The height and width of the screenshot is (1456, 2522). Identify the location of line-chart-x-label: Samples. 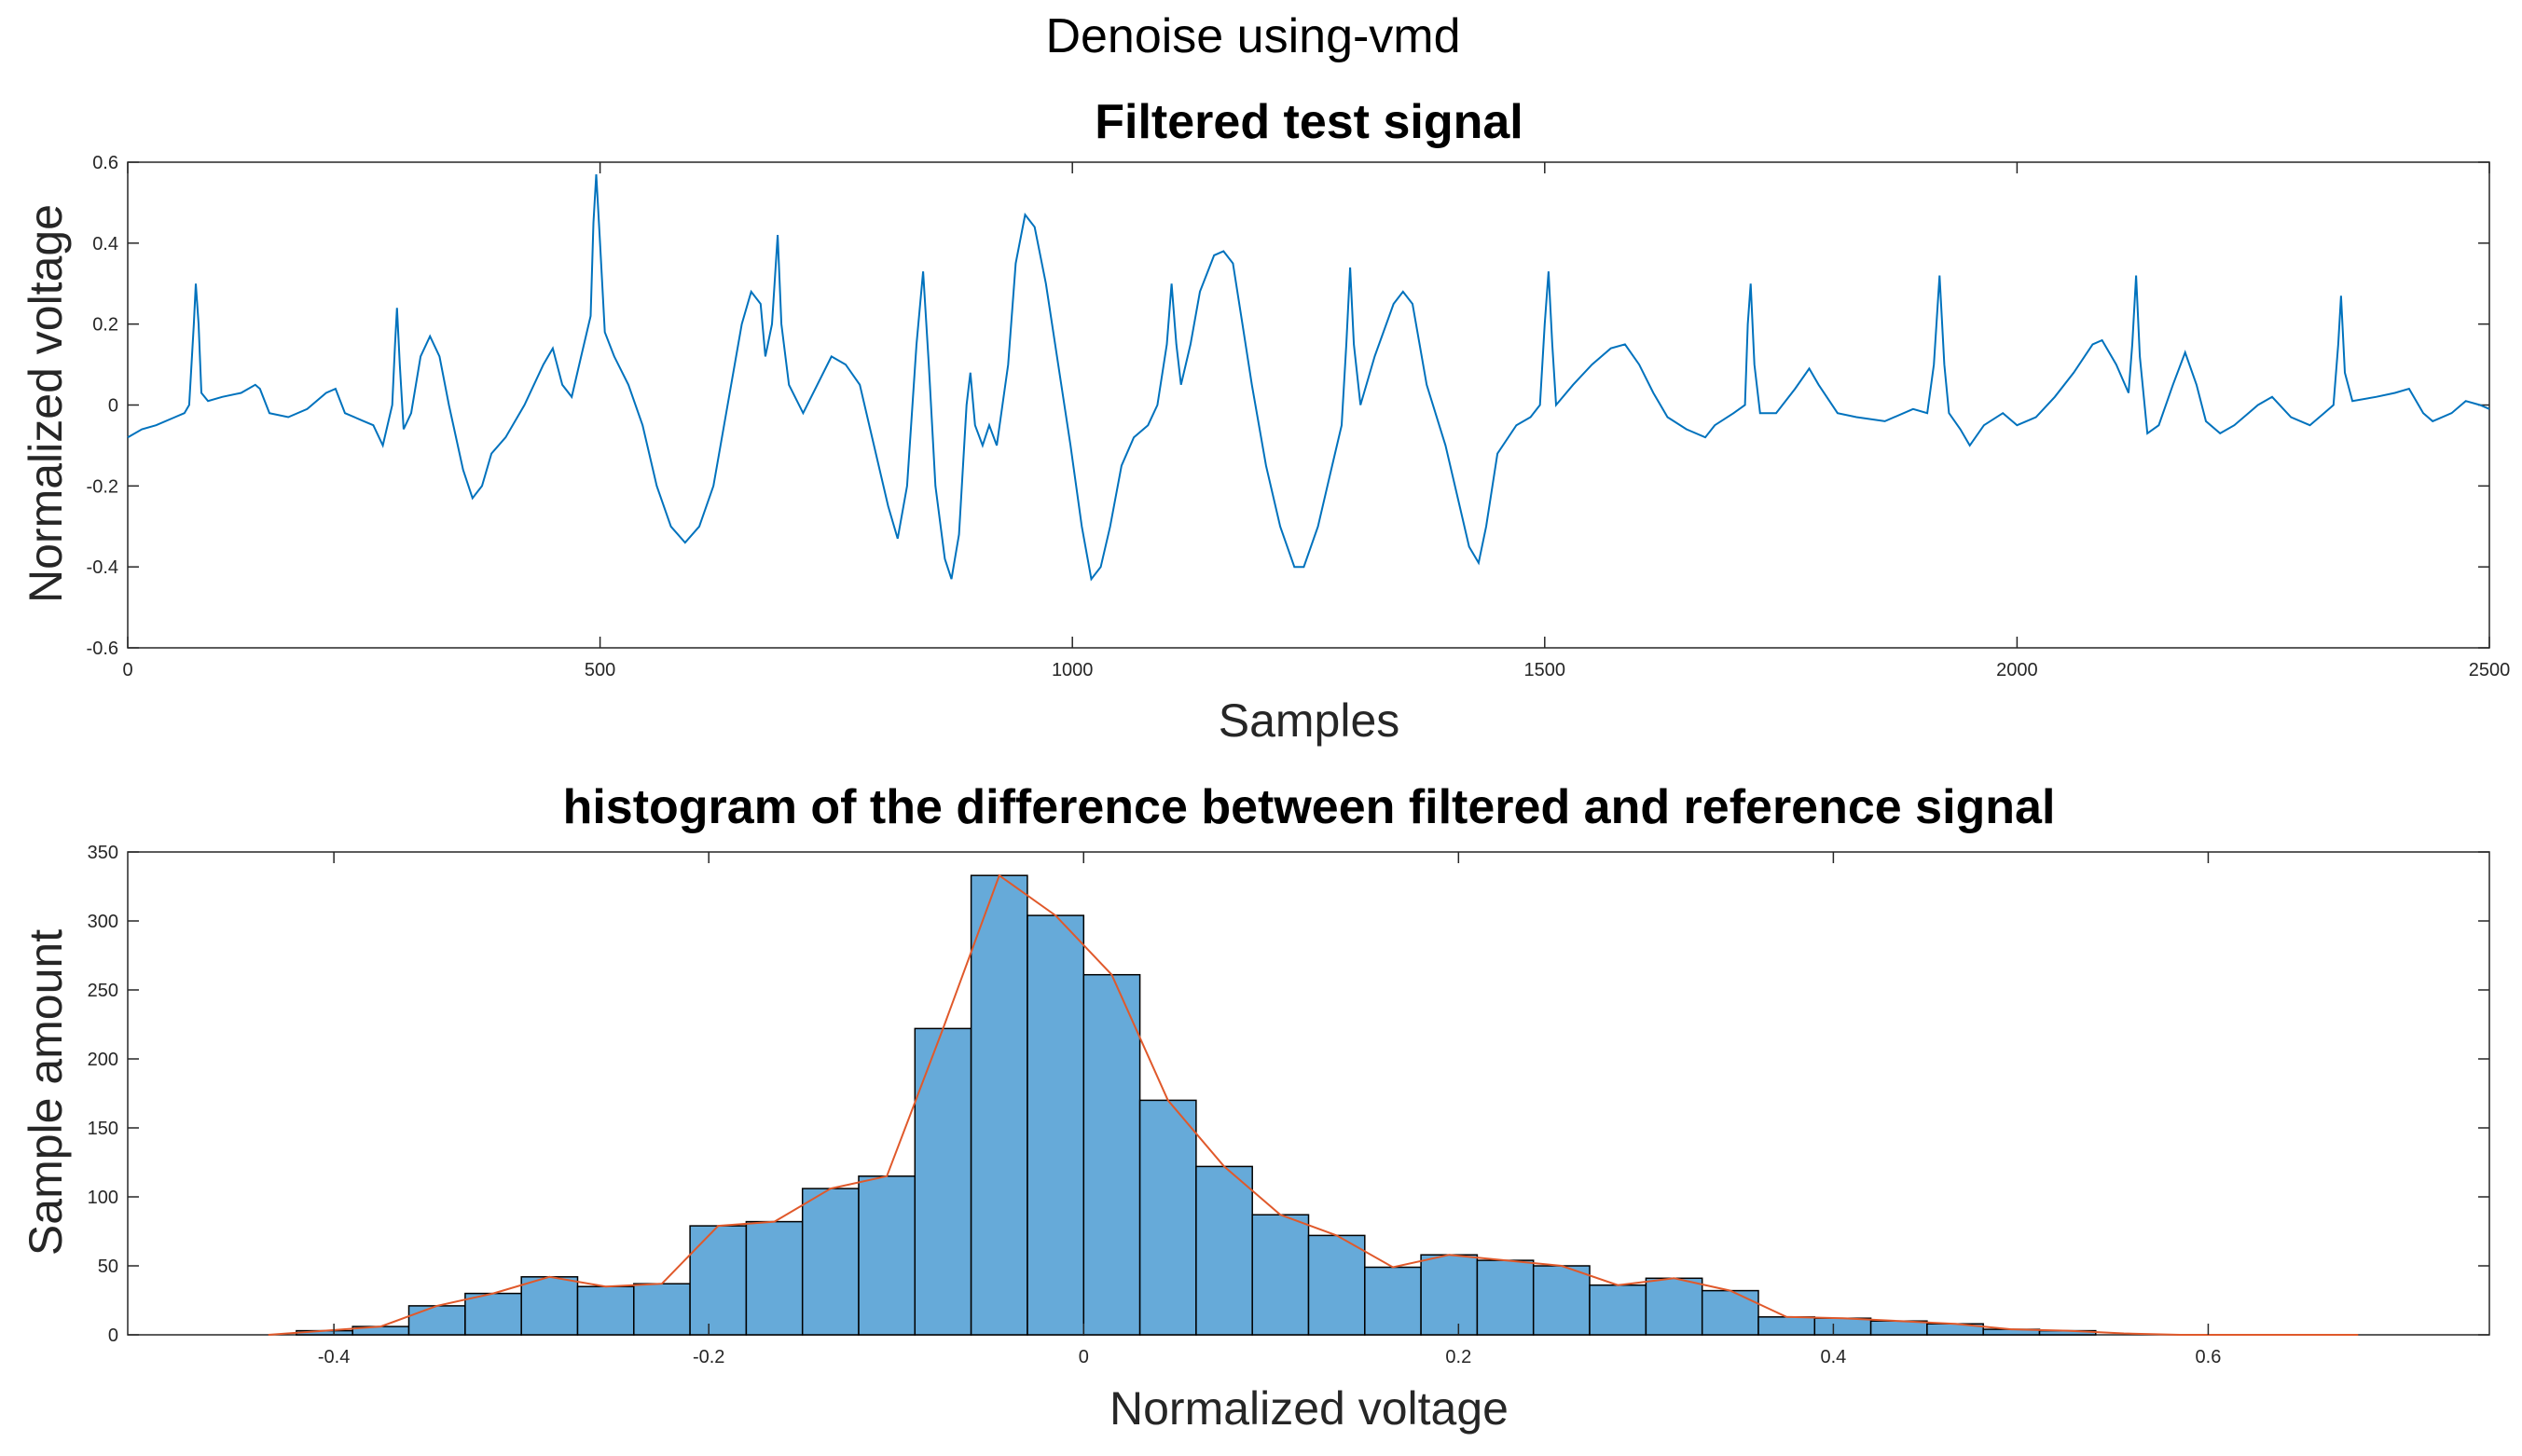
(1309, 720).